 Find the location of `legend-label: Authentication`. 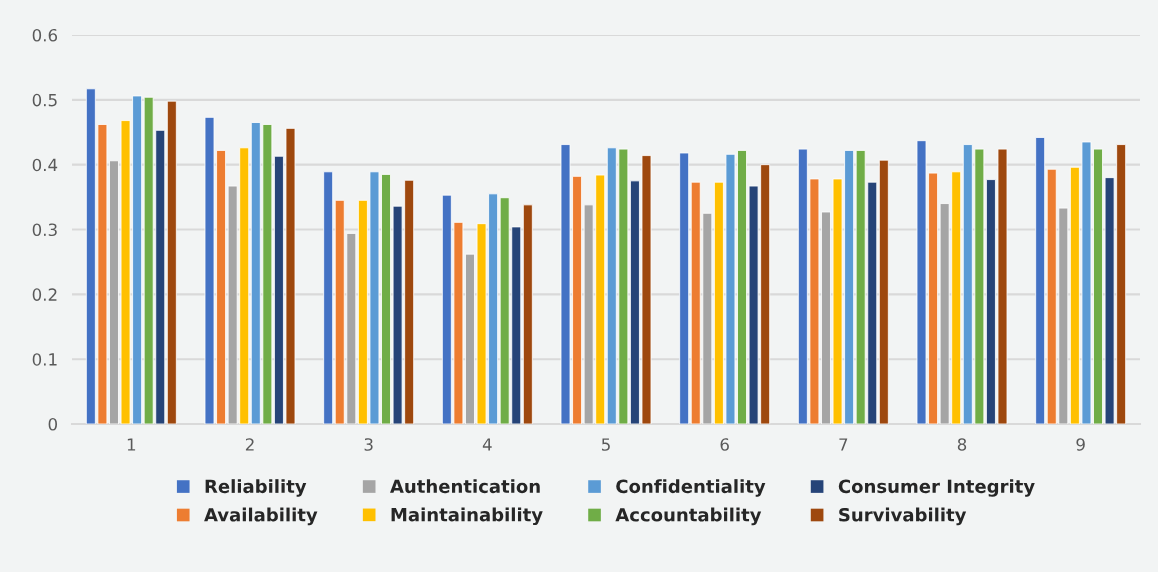

legend-label: Authentication is located at coordinates (465, 486).